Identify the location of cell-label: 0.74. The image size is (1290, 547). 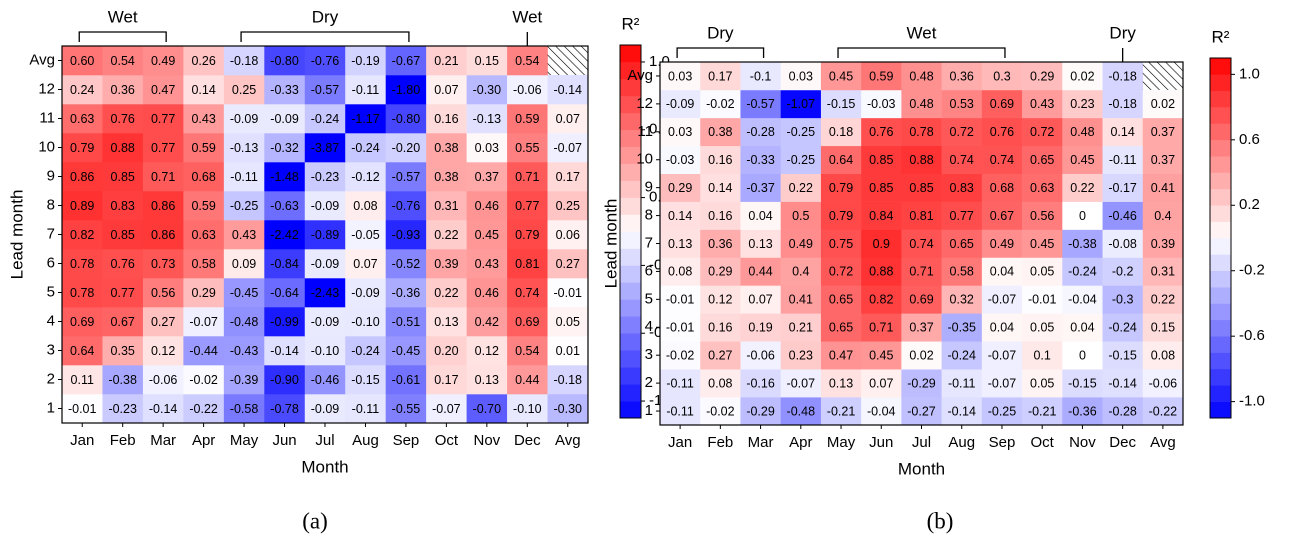
(527, 293).